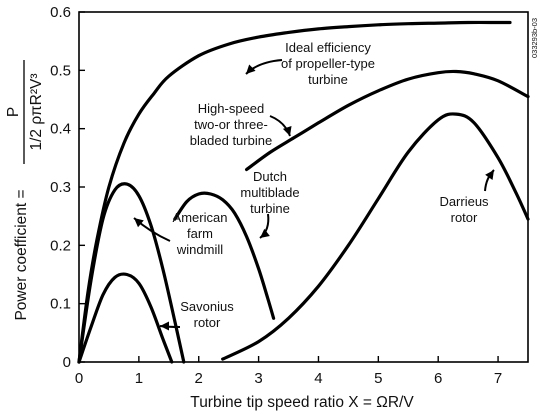  What do you see at coordinates (36, 111) in the screenshot?
I see `y-axis-title-denominator: 1/2 ρπR²V³` at bounding box center [36, 111].